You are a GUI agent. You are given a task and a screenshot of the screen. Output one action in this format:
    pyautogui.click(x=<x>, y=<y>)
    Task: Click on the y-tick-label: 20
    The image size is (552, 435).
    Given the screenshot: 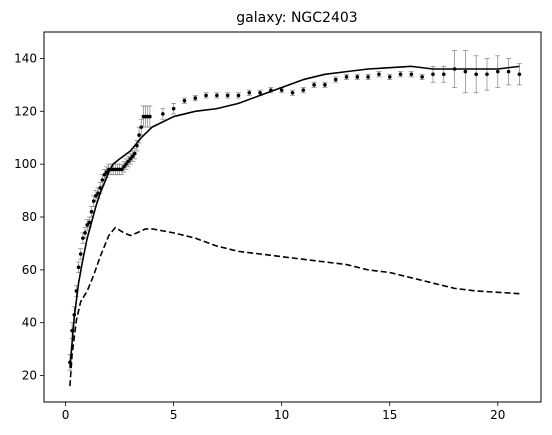 What is the action you would take?
    pyautogui.click(x=29, y=376)
    